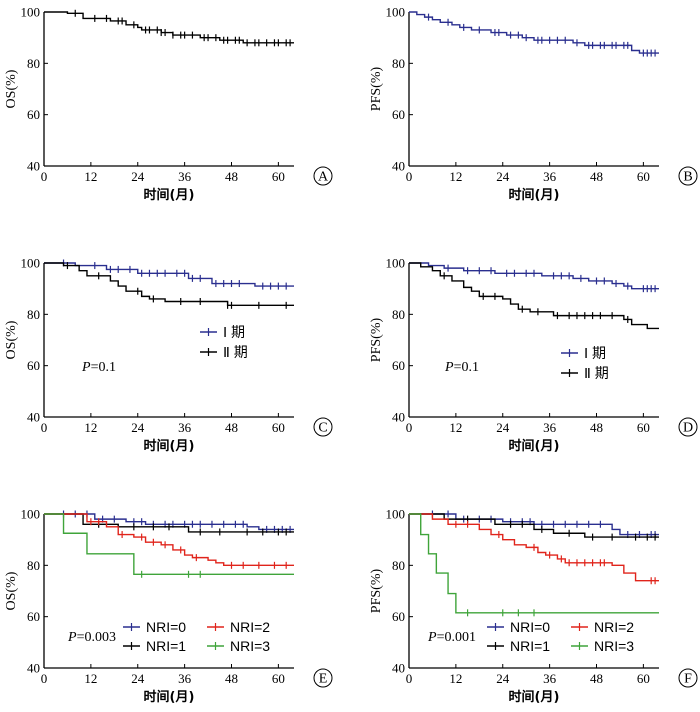  Describe the element at coordinates (323, 177) in the screenshot. I see `panel-letter: A` at that location.